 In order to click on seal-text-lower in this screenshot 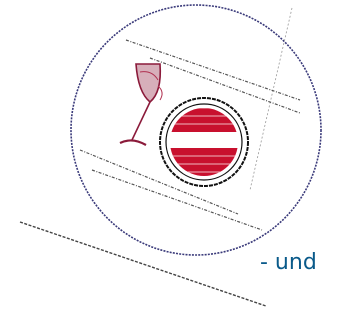, I will do `click(171, 190)`.